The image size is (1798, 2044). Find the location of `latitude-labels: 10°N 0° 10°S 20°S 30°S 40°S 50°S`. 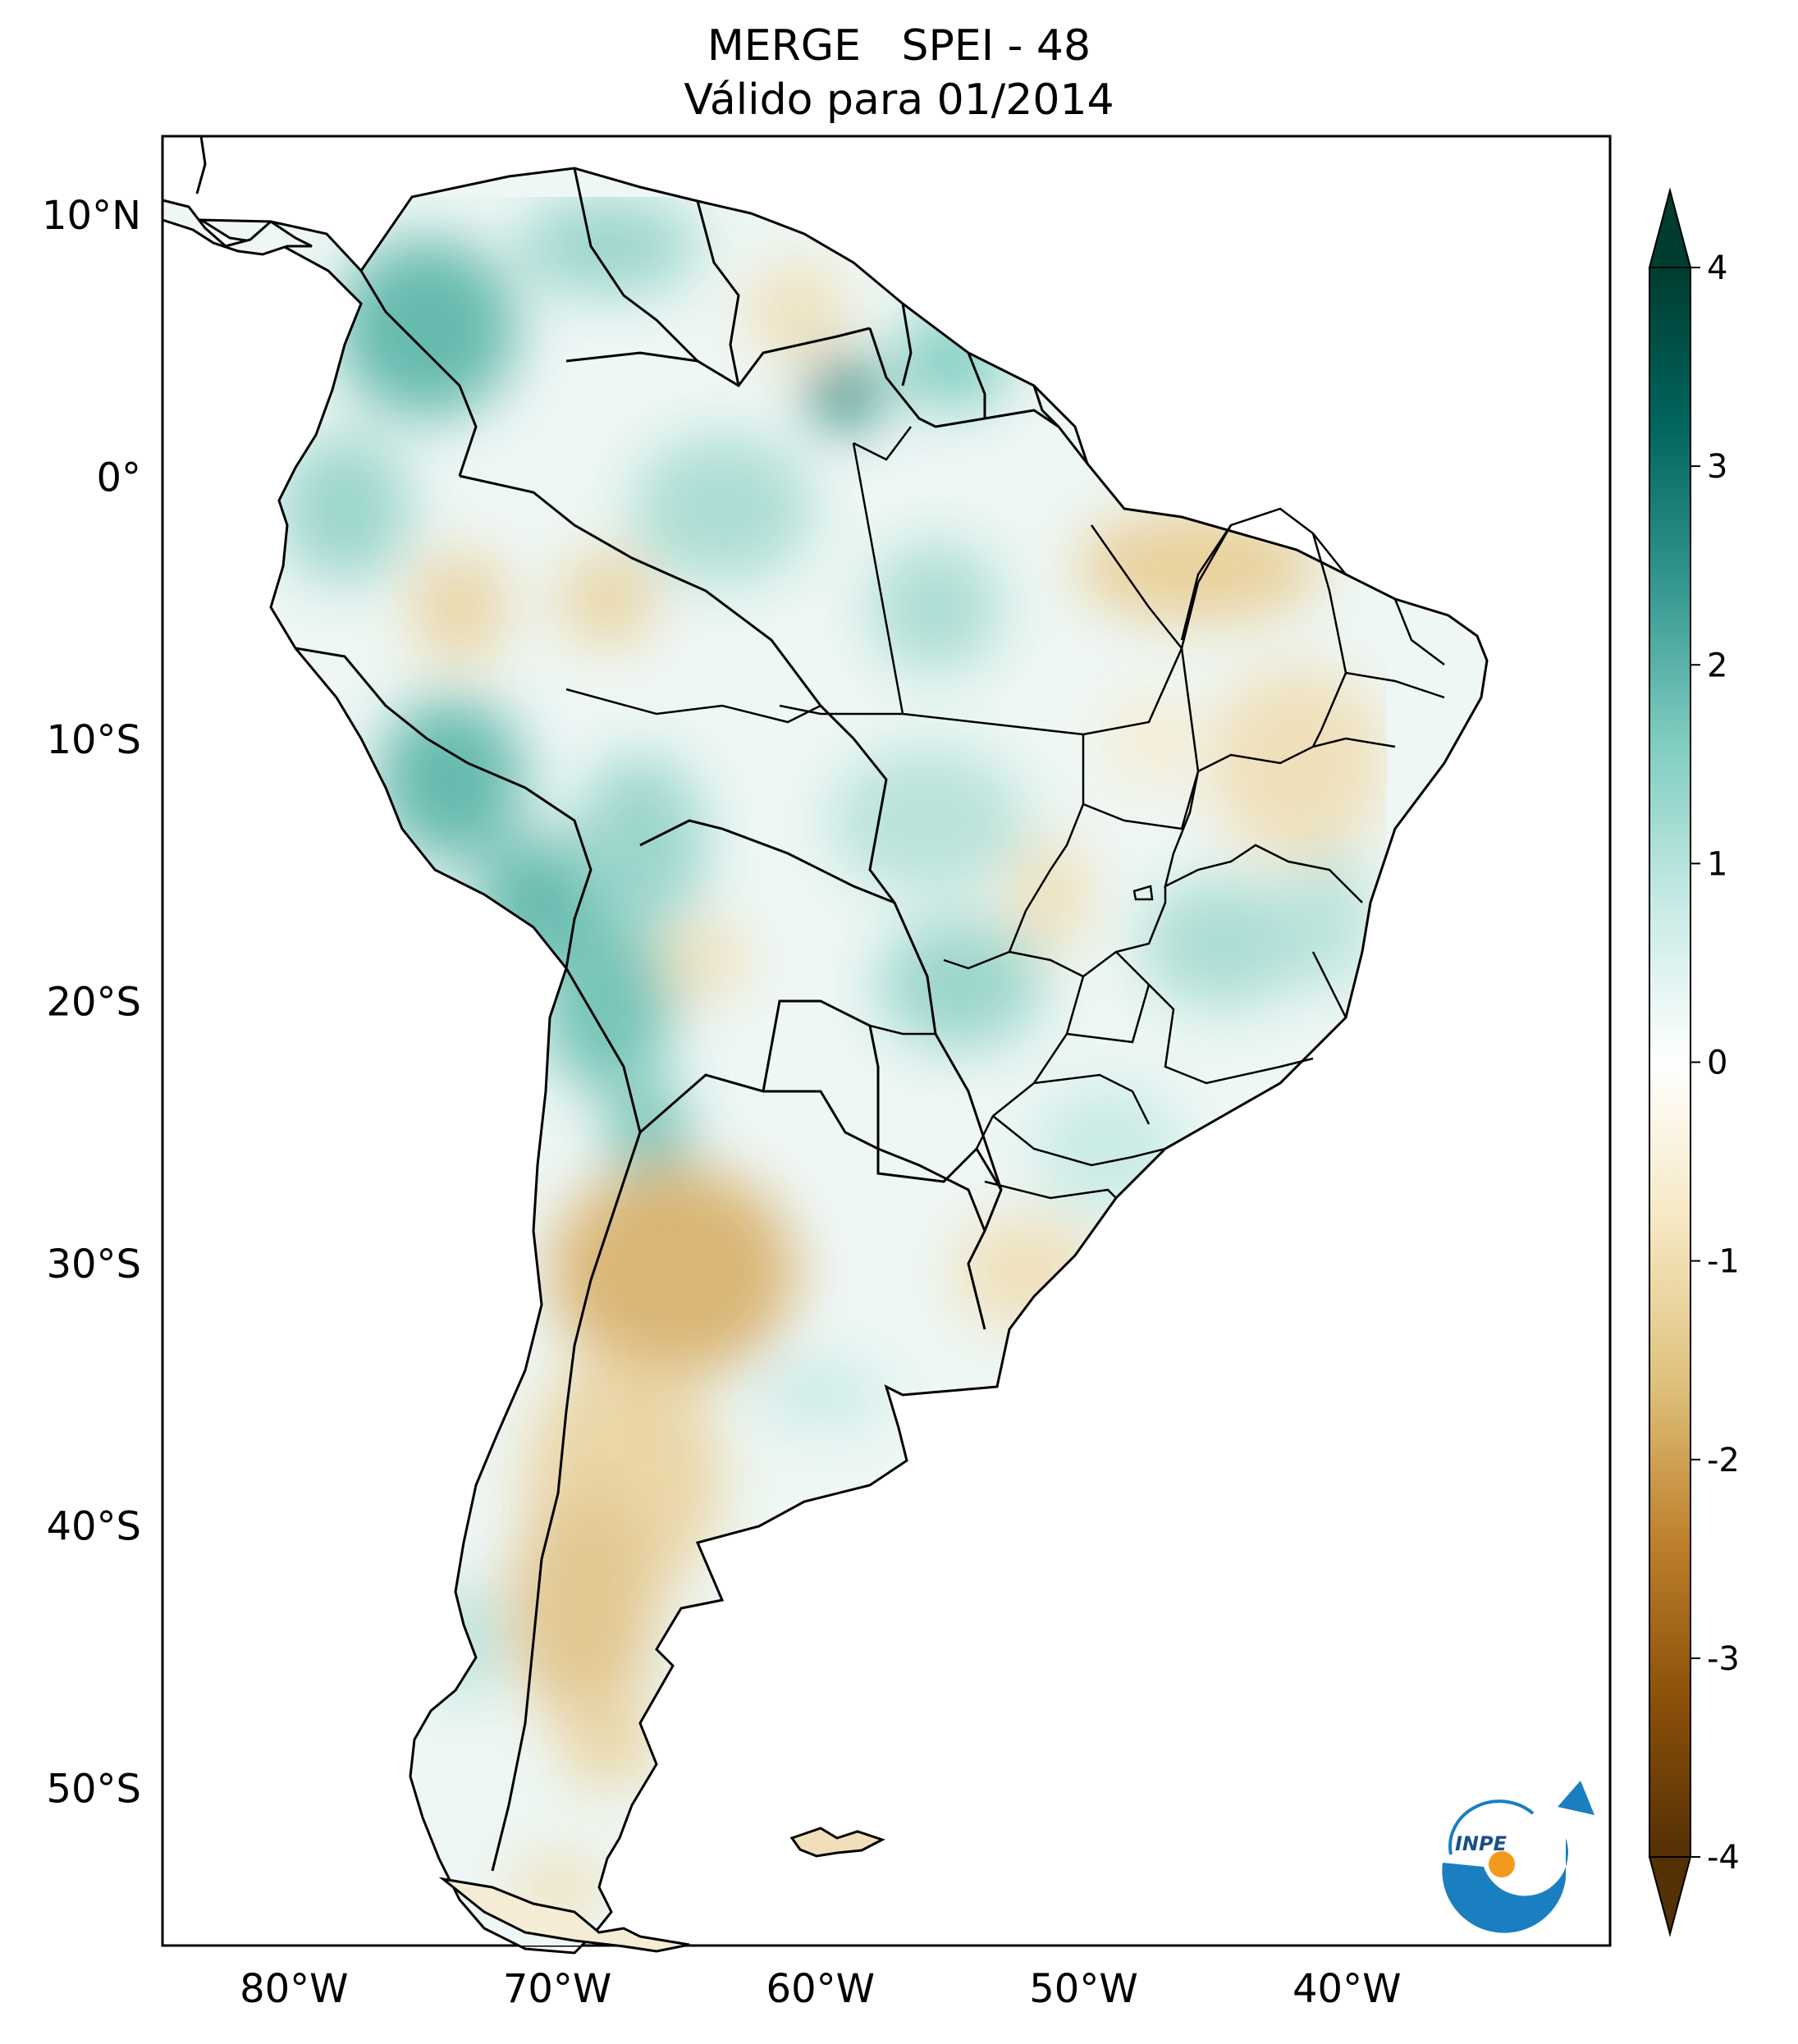

latitude-labels: 10°N 0° 10°S 20°S 30°S 40°S 50°S is located at coordinates (91, 1002).